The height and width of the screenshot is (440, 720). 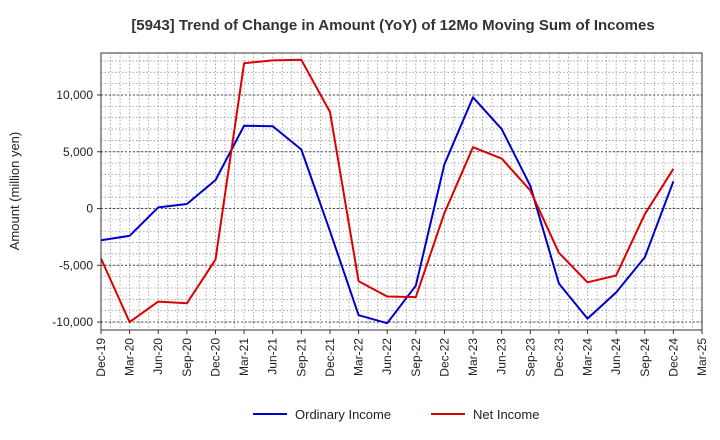 What do you see at coordinates (645, 357) in the screenshot?
I see `x-tick-label: Sep-24` at bounding box center [645, 357].